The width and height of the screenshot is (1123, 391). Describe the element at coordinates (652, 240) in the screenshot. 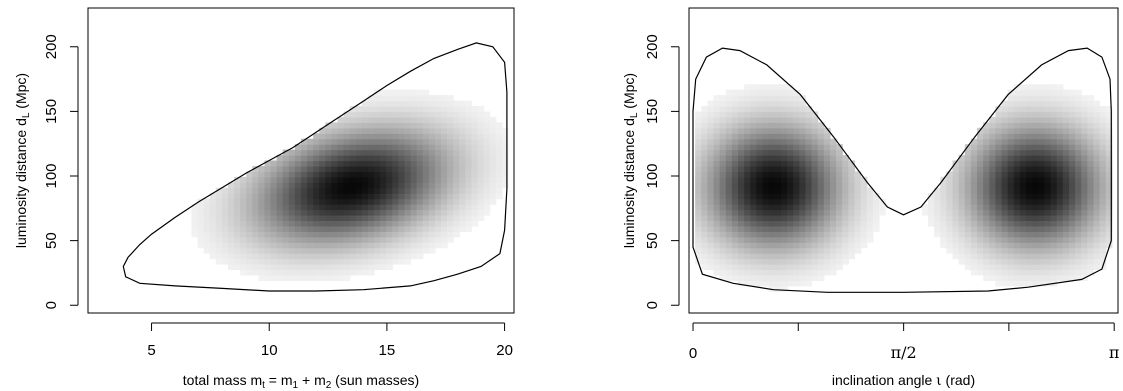

I see `y-tick-label: 50` at that location.